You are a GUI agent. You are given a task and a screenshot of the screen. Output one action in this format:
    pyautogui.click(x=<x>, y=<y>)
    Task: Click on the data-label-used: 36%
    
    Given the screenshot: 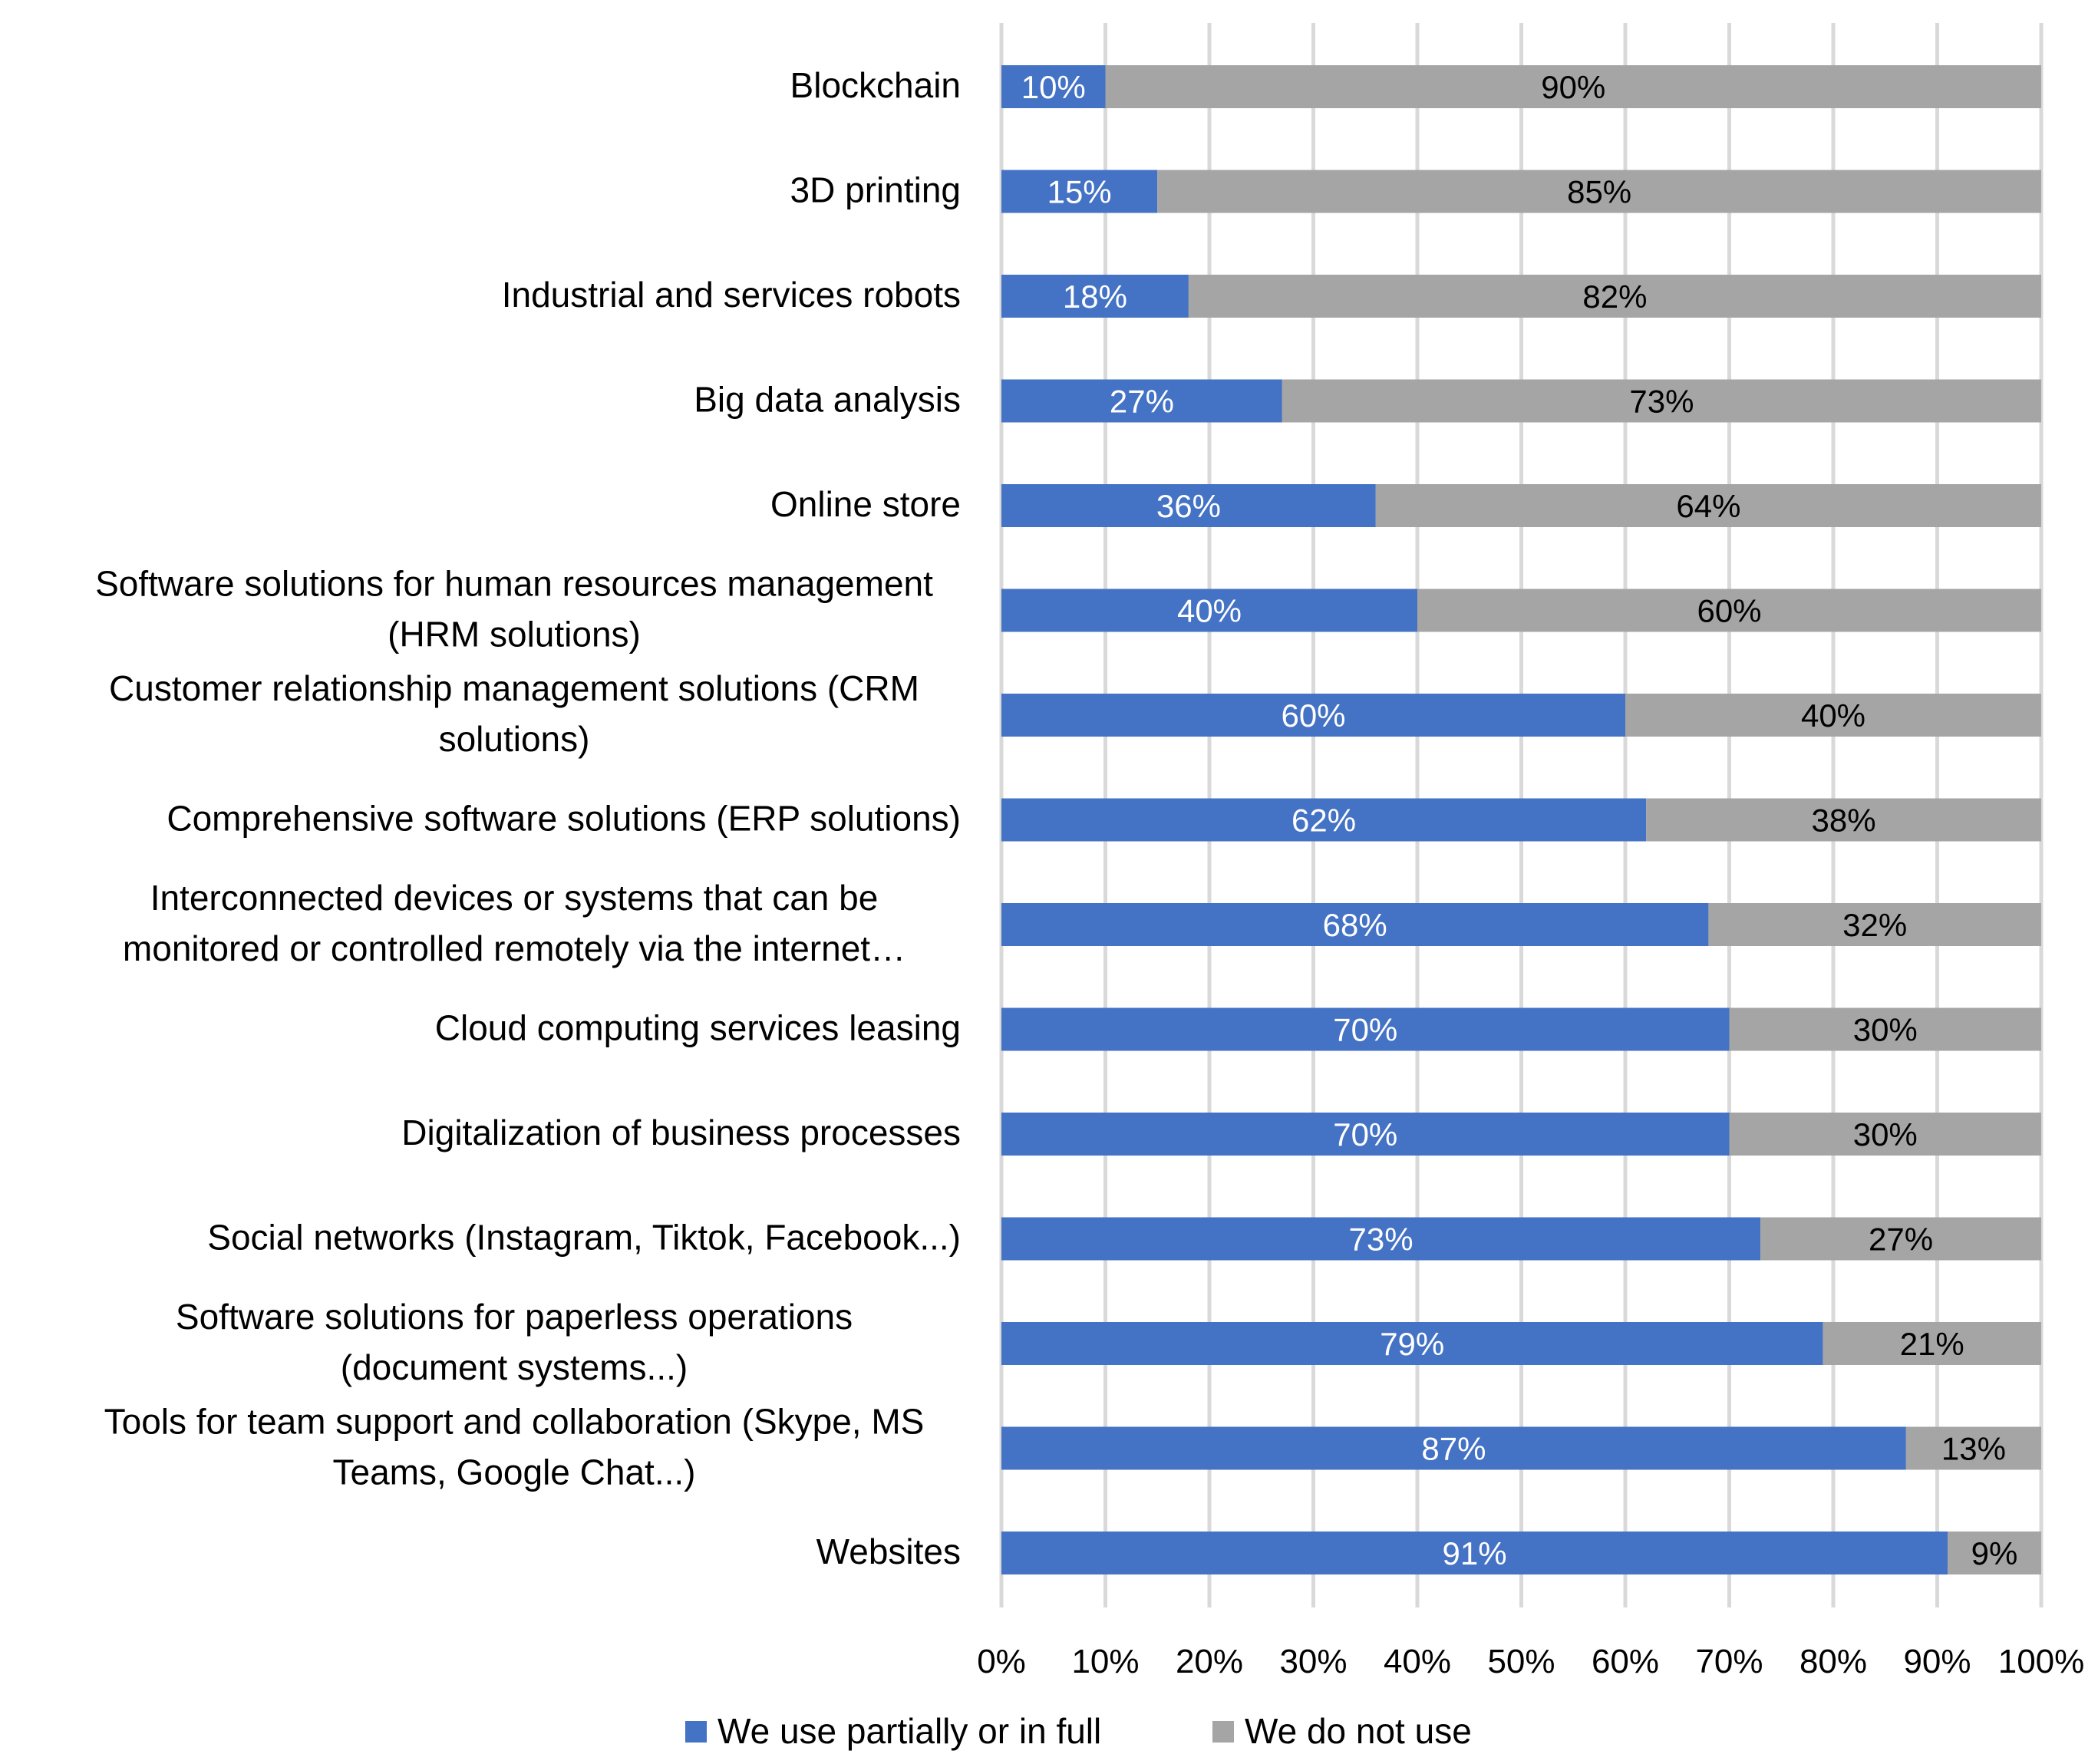 What is the action you would take?
    pyautogui.click(x=1188, y=506)
    